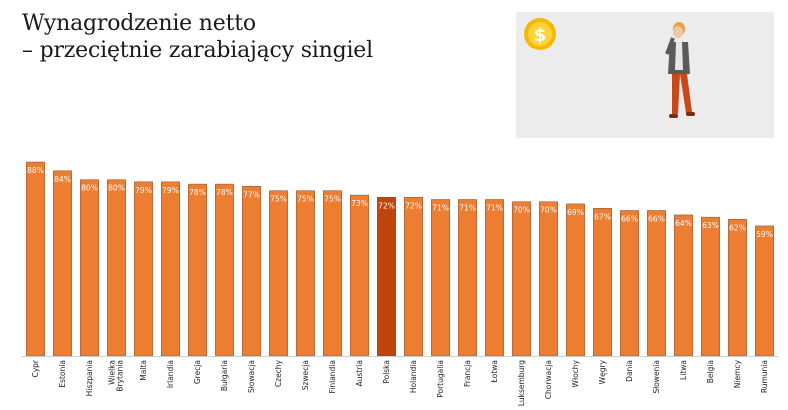  Describe the element at coordinates (683, 370) in the screenshot. I see `category-tick-label: Litwa` at that location.